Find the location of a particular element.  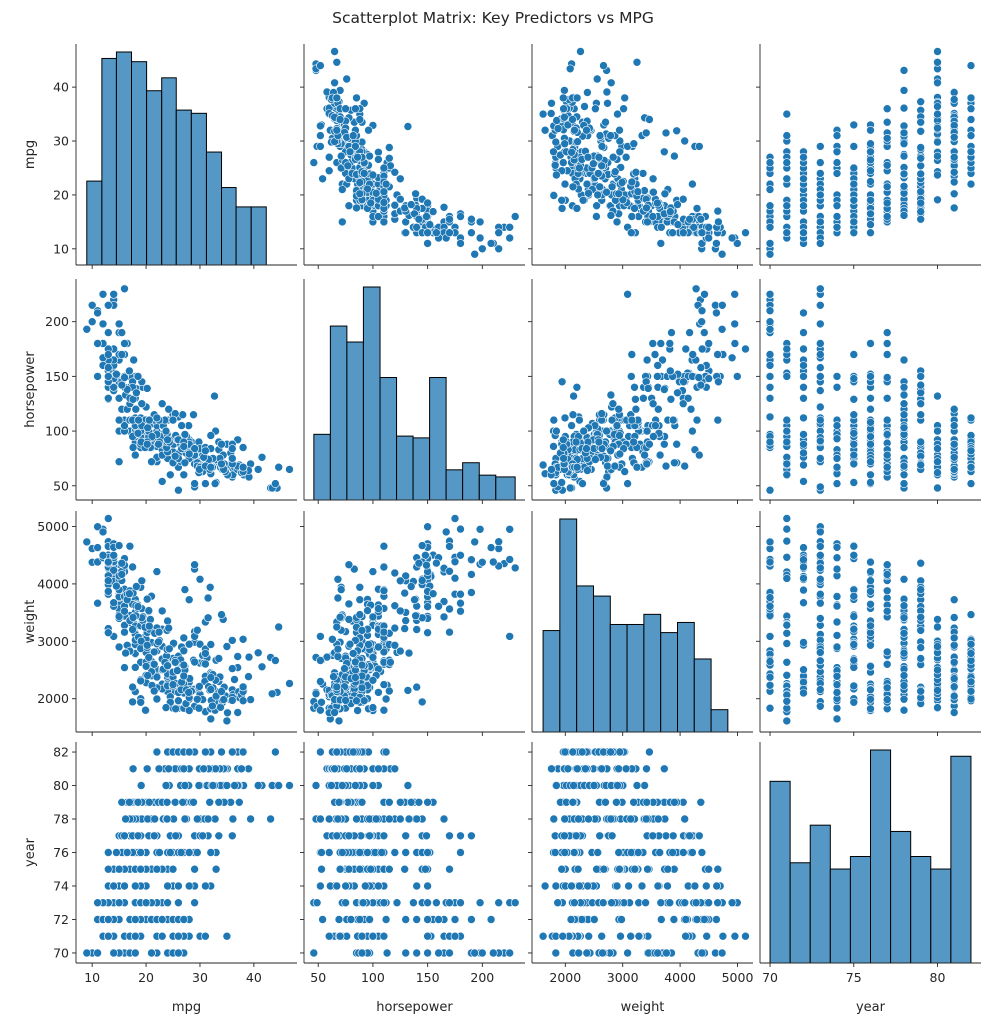

panel-mpg-vs-year is located at coordinates (868, 156).